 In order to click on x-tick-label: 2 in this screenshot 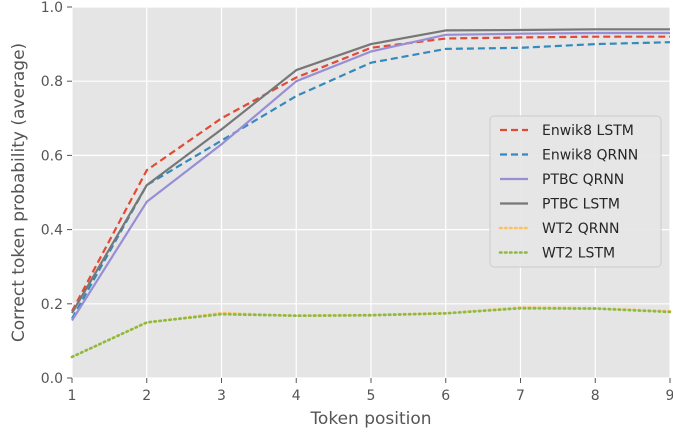, I will do `click(146, 396)`.